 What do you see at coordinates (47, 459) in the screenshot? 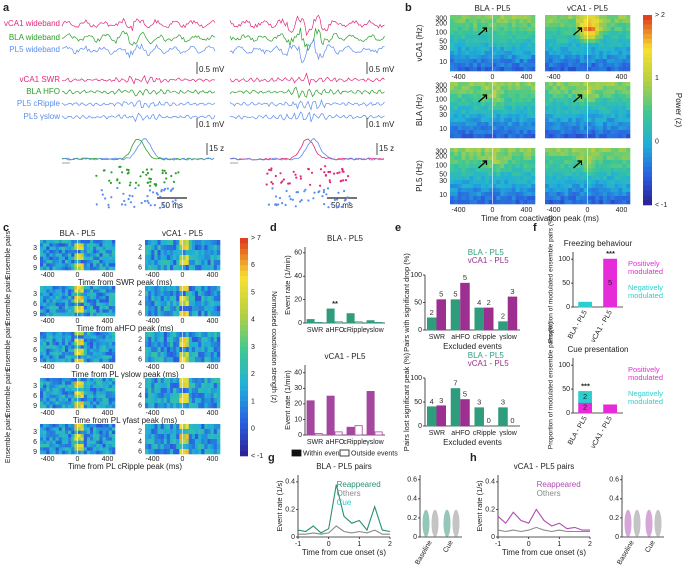
I see `x-tick-label: -400` at bounding box center [47, 459].